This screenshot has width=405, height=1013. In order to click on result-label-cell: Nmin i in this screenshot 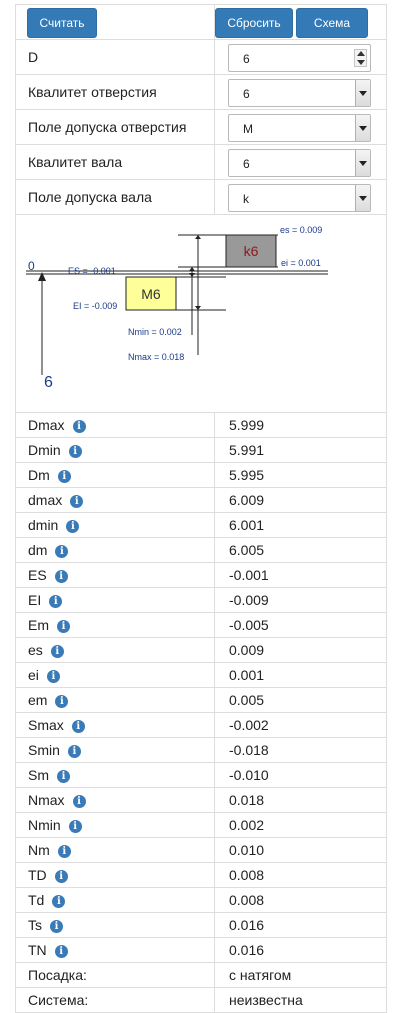, I will do `click(115, 825)`.